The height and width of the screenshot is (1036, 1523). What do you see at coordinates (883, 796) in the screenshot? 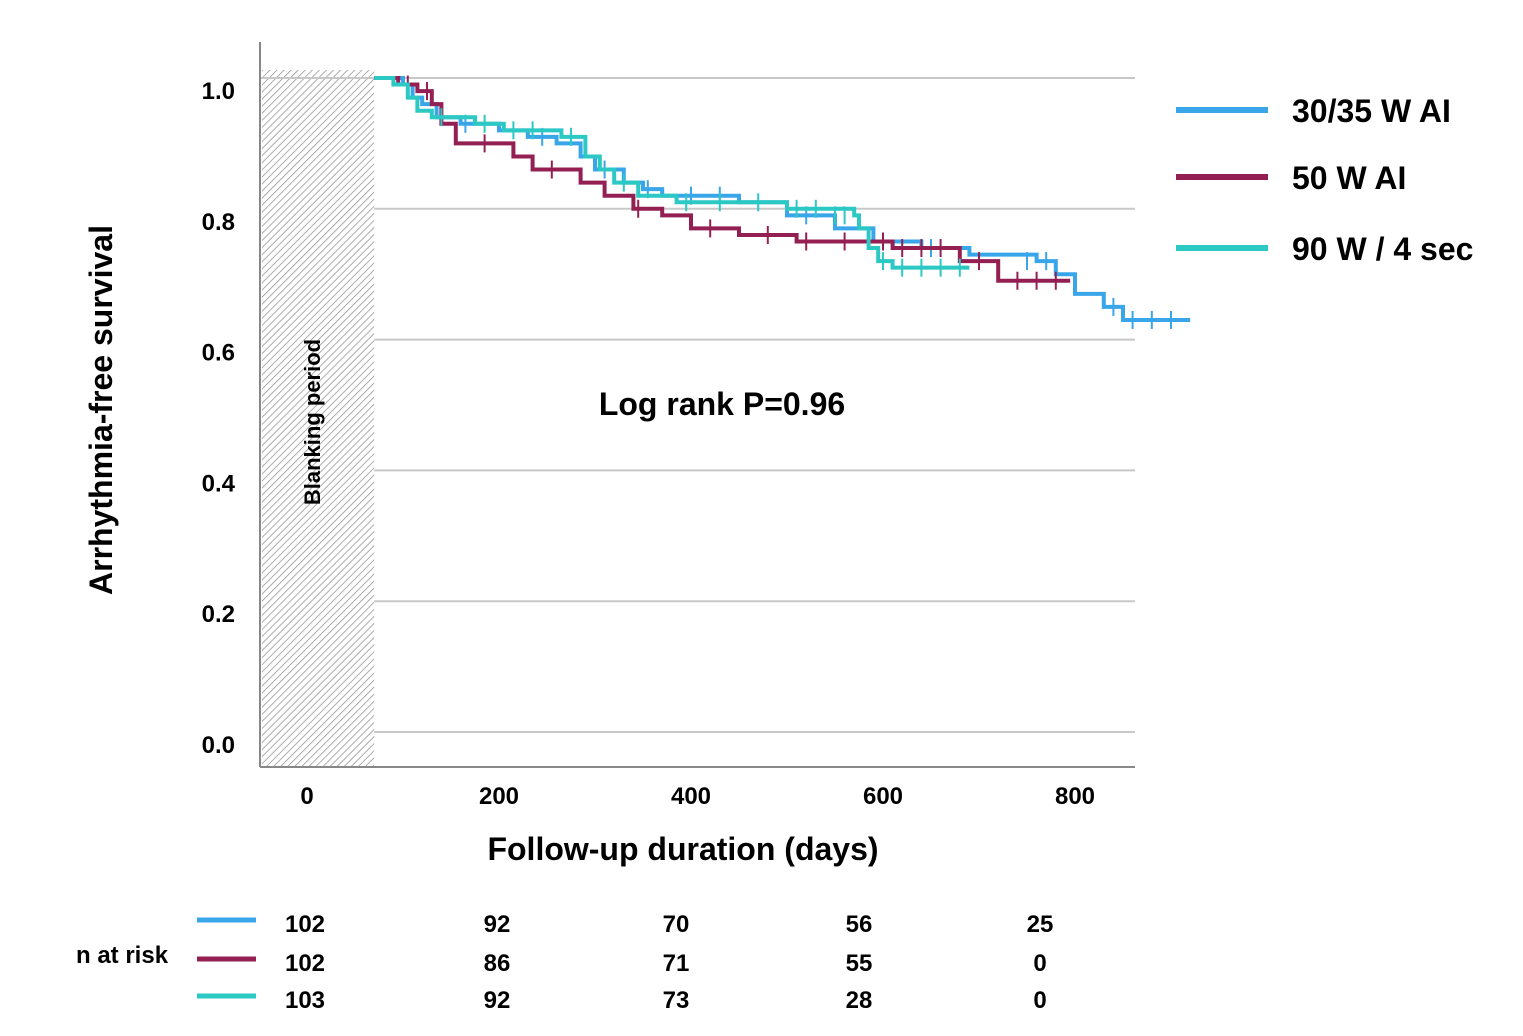
I see `x-tick-label: 600` at bounding box center [883, 796].